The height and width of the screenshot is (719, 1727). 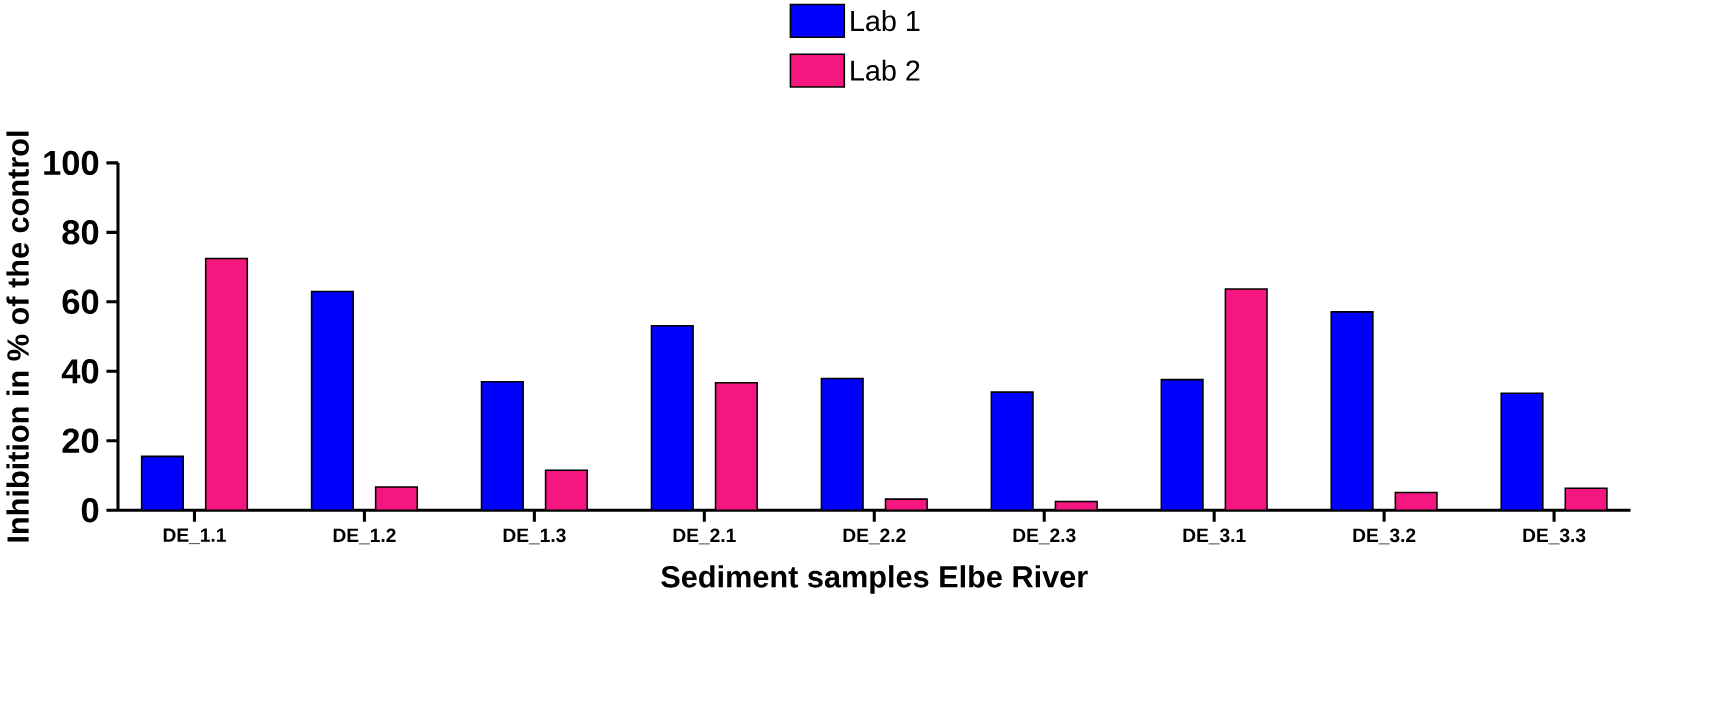 I want to click on x-tick-label: DE_2.2, so click(x=874, y=536).